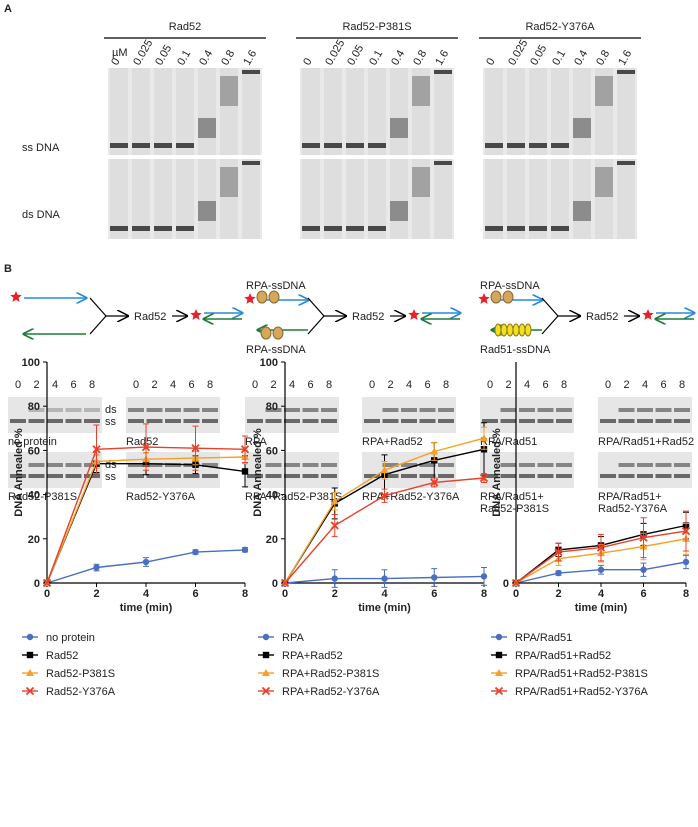 This screenshot has width=698, height=827. Describe the element at coordinates (34, 540) in the screenshot. I see `y-tick-label: 20` at that location.